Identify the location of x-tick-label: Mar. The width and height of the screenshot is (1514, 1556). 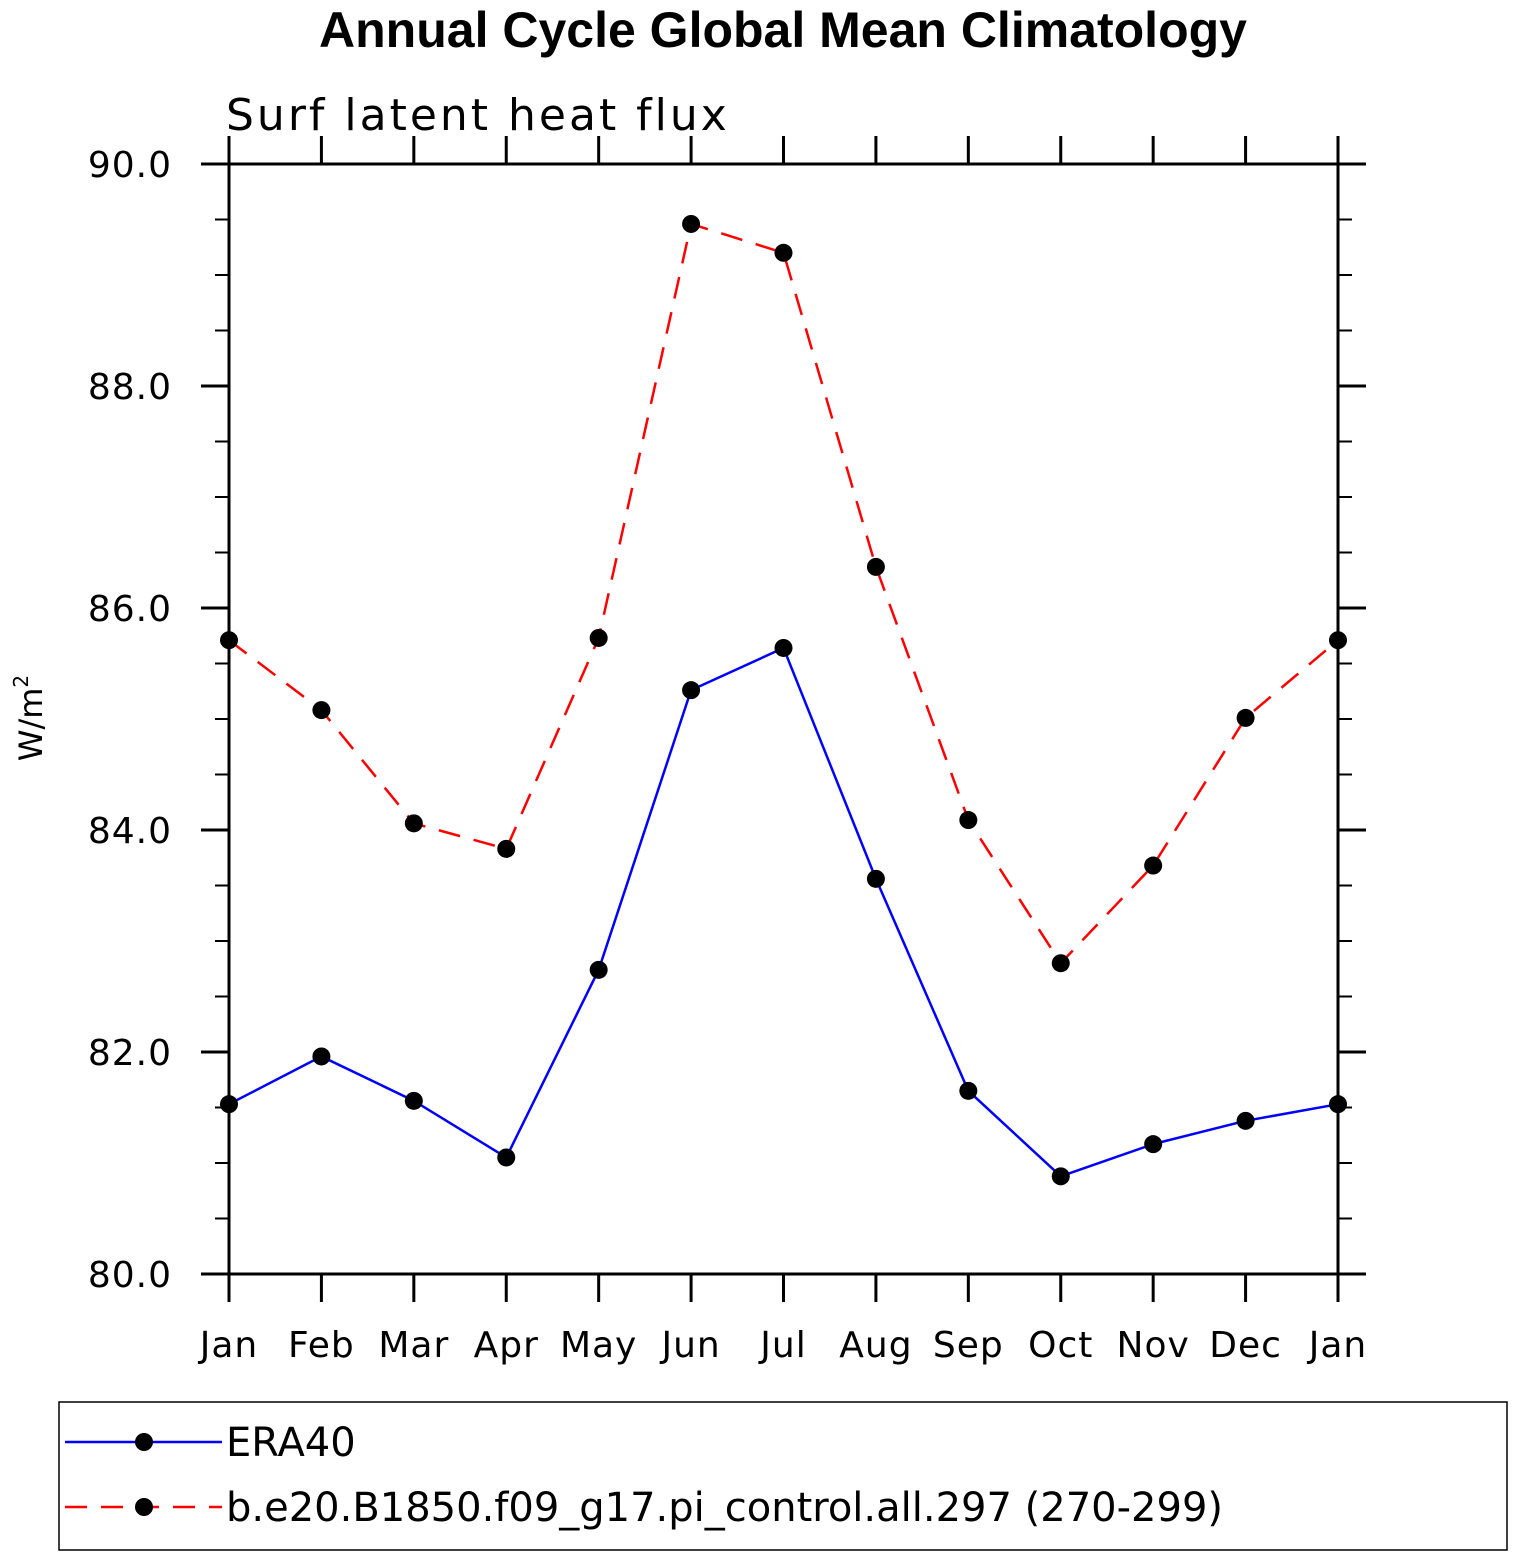
(413, 1345).